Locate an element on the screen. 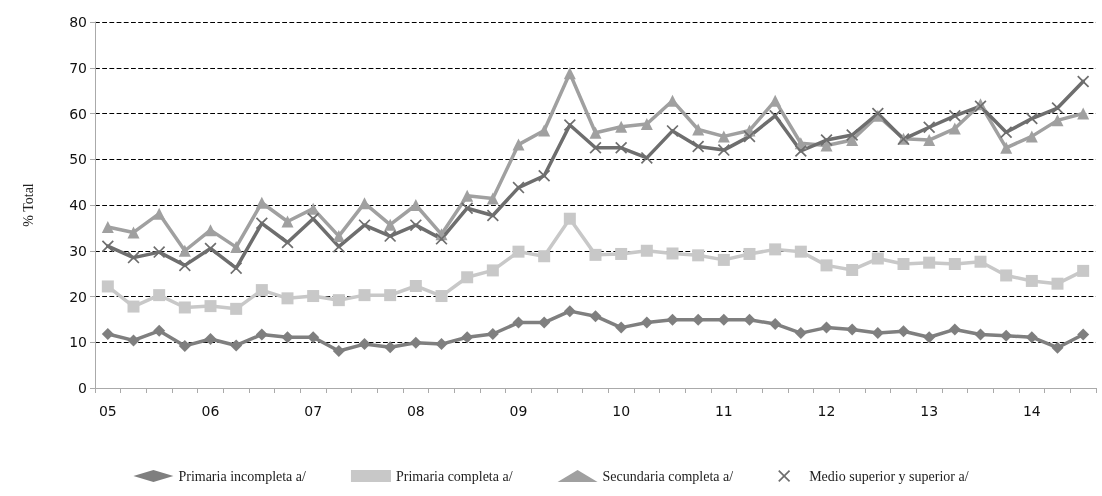 Image resolution: width=1102 pixels, height=496 pixels. legend-label: Medio superior y superior a/ is located at coordinates (889, 476).